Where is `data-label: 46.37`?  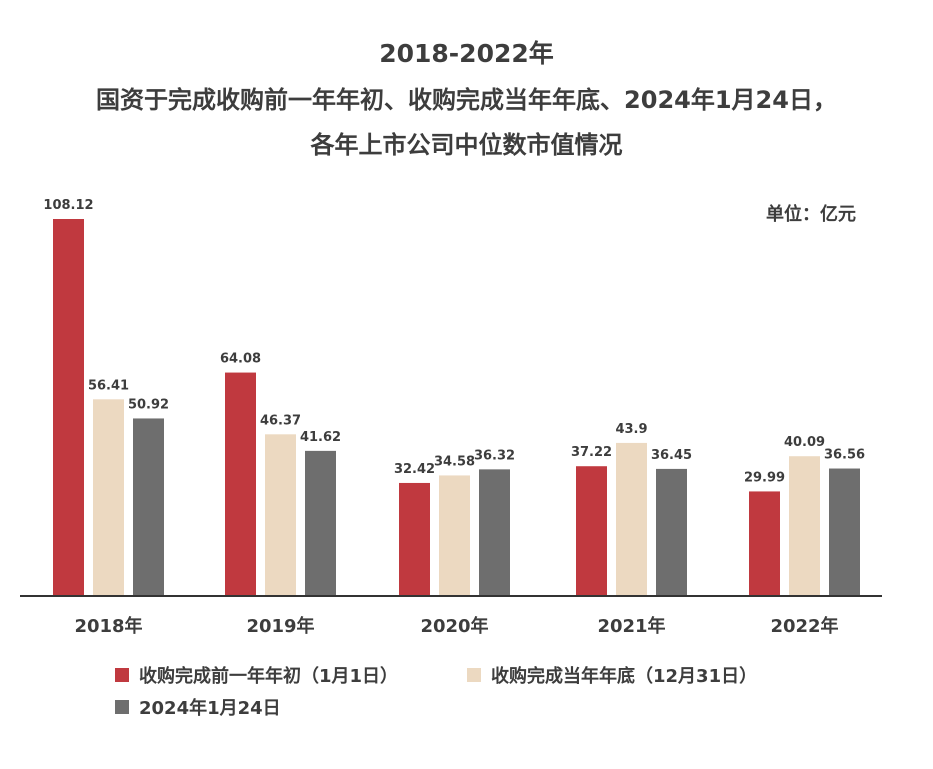
data-label: 46.37 is located at coordinates (280, 420).